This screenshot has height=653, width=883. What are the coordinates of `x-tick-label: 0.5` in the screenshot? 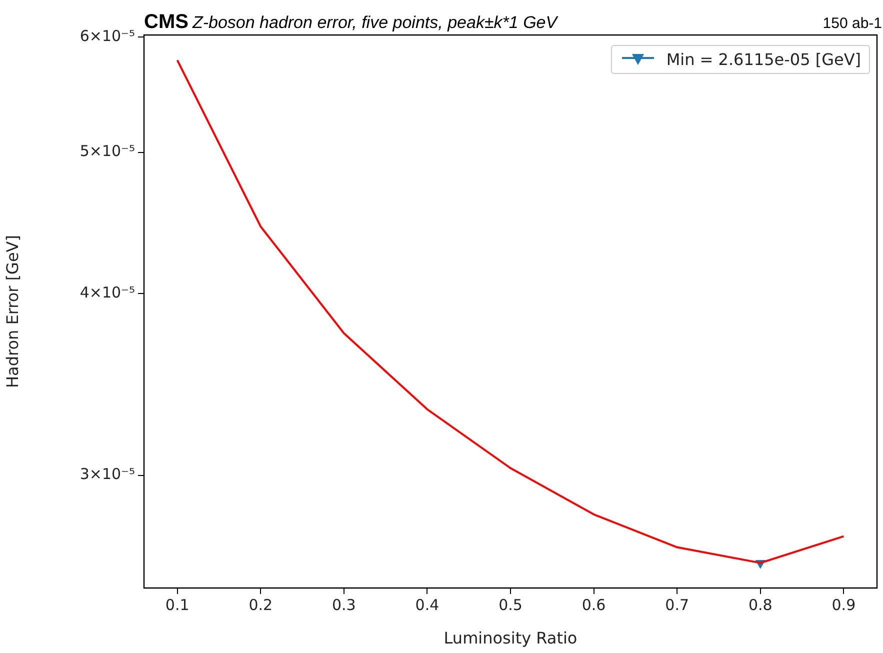 It's located at (510, 605).